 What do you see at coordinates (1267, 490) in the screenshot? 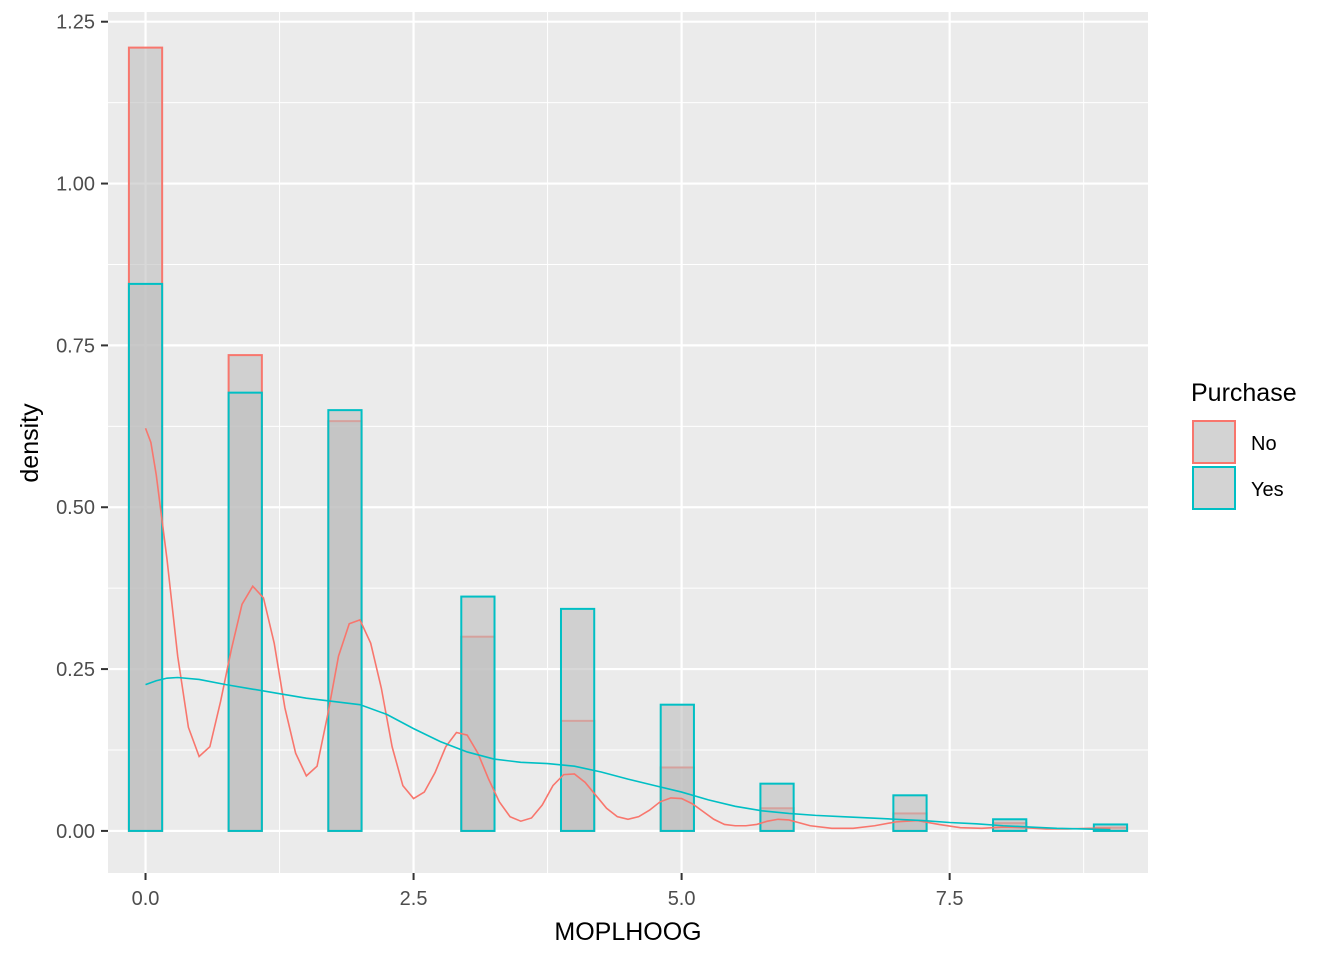
I see `legend-label-yes: Yes` at bounding box center [1267, 490].